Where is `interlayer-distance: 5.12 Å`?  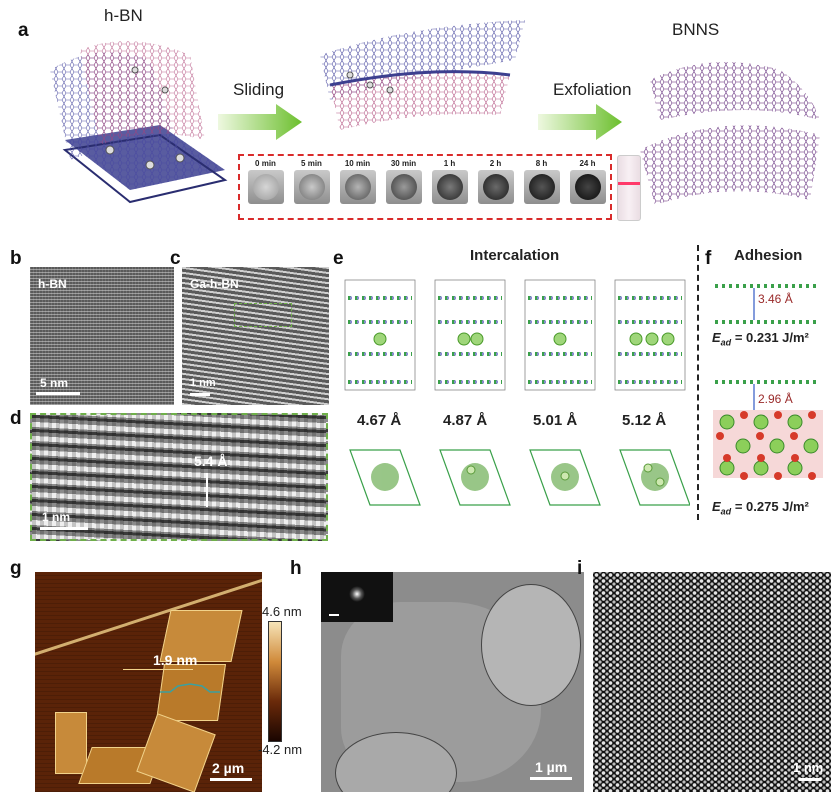
interlayer-distance: 5.12 Å is located at coordinates (644, 420).